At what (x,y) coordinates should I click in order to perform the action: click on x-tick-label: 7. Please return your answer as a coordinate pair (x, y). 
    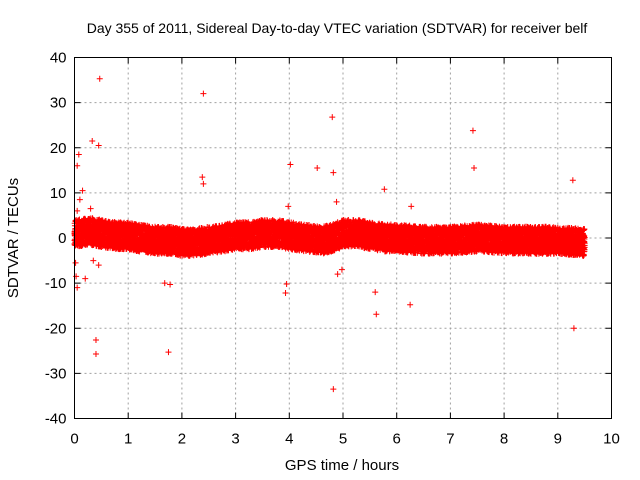
    Looking at the image, I should click on (450, 439).